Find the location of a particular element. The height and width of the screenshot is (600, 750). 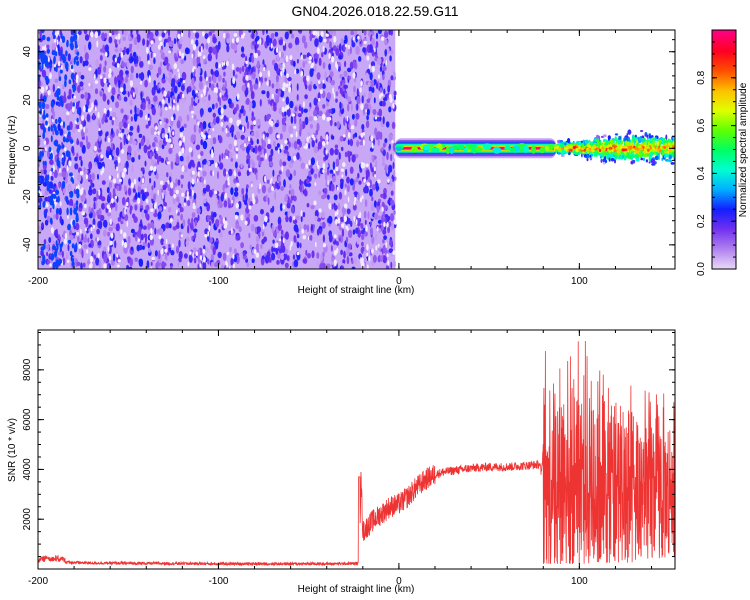

heatmap-y-axis-label: Frequency (Hz) is located at coordinates (12, 150).